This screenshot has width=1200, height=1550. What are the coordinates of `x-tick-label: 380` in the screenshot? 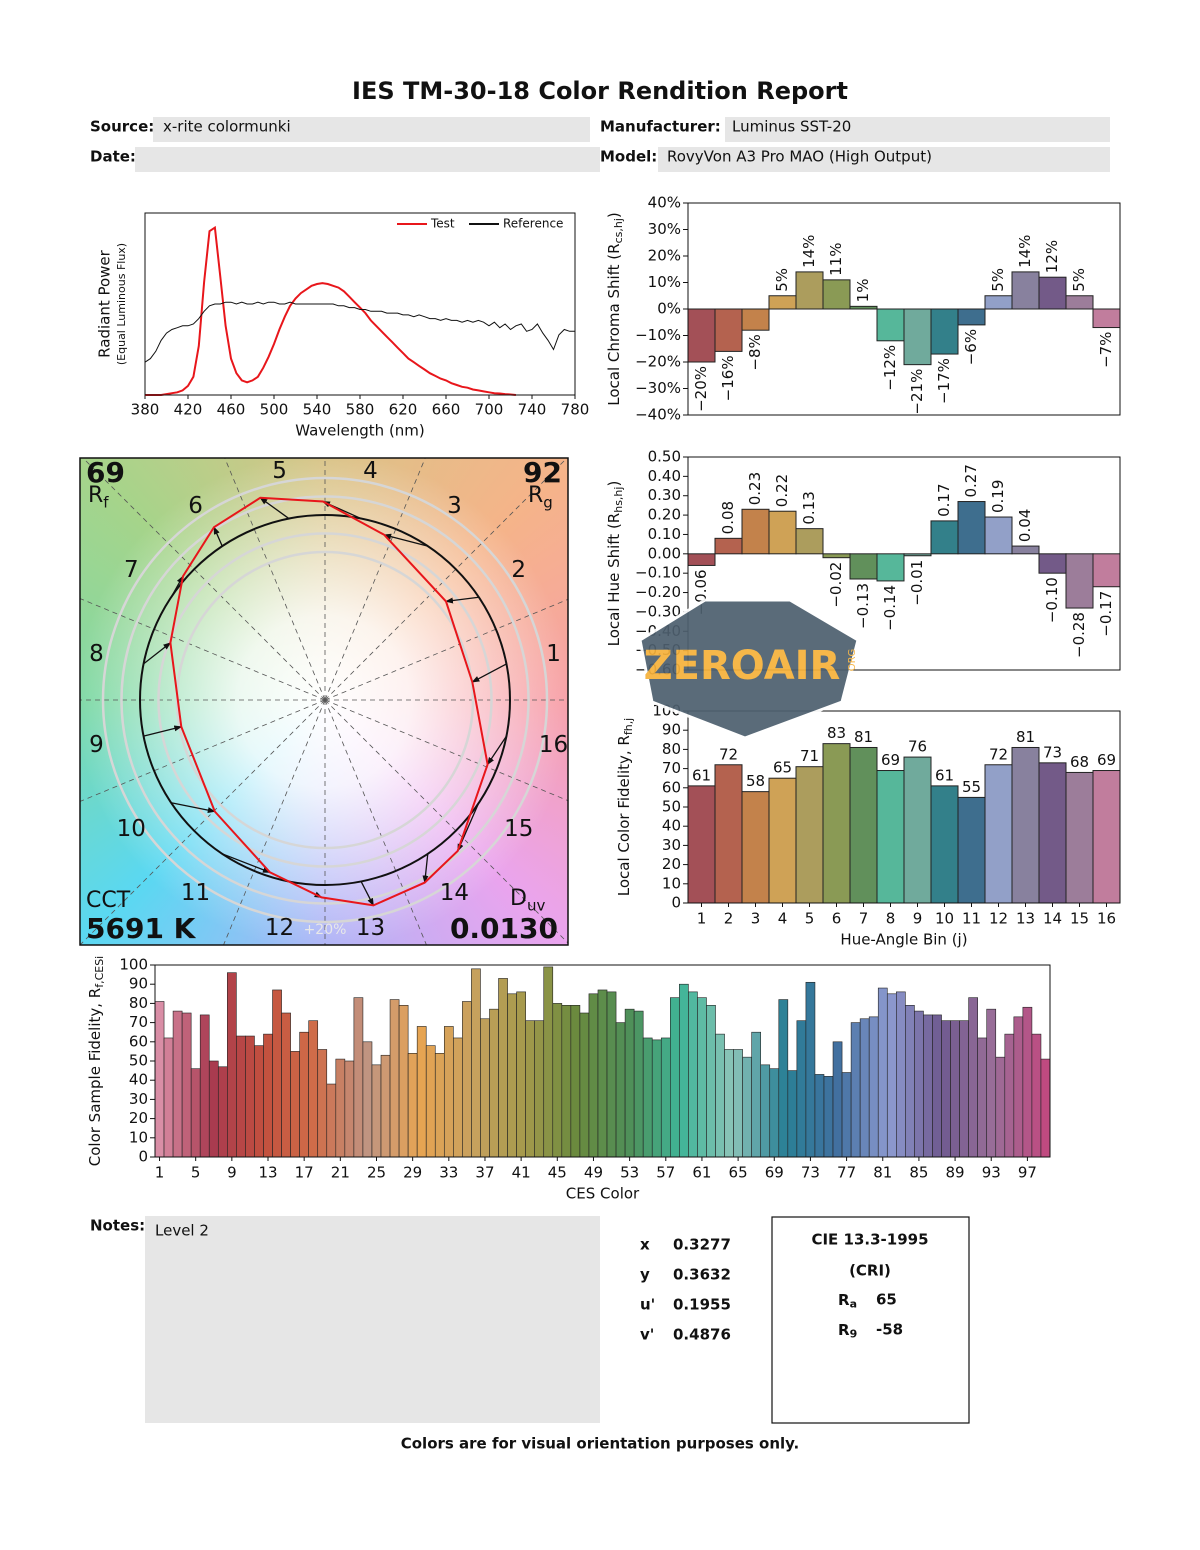 It's located at (145, 410).